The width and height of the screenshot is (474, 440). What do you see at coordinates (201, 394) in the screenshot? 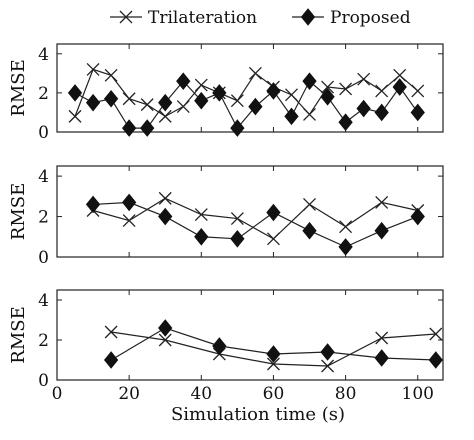
I see `x-tick-label: 40` at bounding box center [201, 394].